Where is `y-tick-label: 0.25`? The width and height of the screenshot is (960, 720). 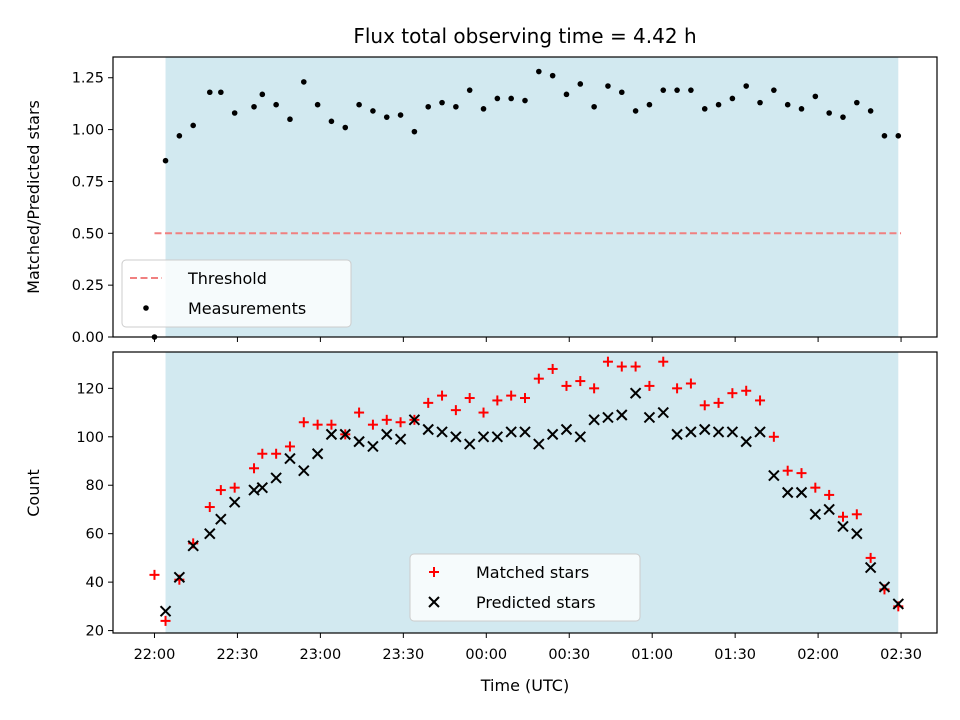 y-tick-label: 0.25 is located at coordinates (88, 286).